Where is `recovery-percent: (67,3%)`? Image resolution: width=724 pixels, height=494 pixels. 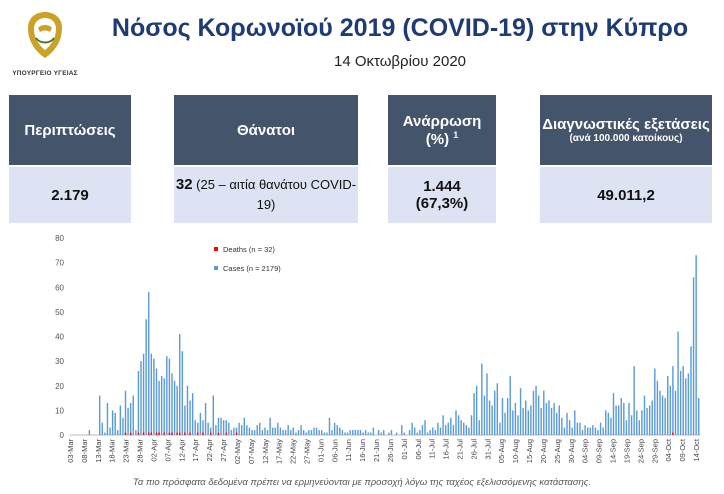
recovery-percent: (67,3%) is located at coordinates (442, 203).